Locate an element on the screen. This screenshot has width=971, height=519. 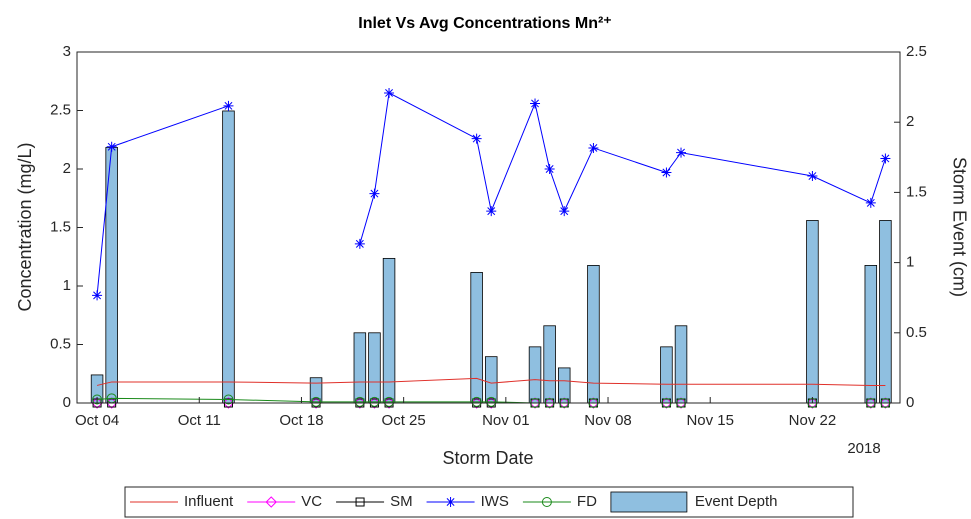
x-tick-label: Oct 25 is located at coordinates (404, 420).